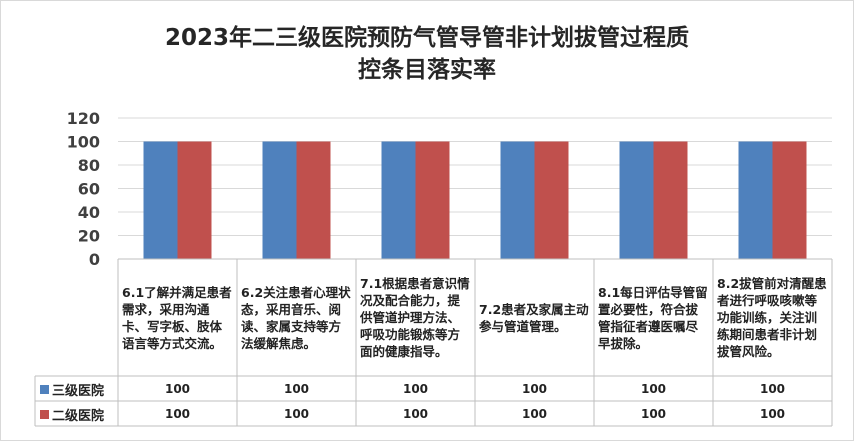 This screenshot has height=441, width=854. I want to click on legend-label: 三级医院, so click(78, 391).